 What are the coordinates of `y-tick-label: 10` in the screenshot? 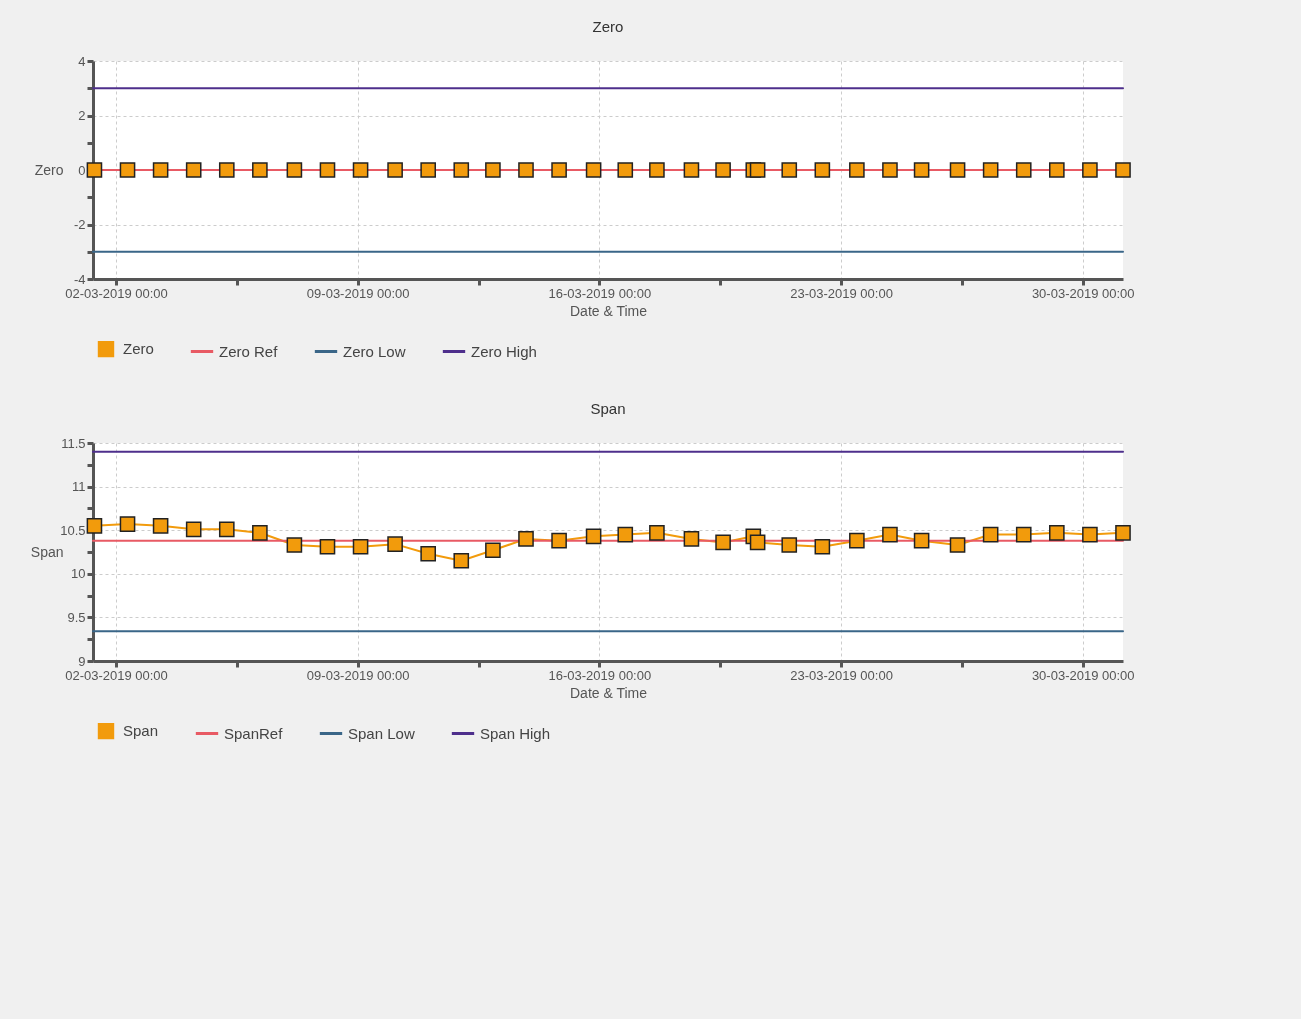 It's located at (78, 574).